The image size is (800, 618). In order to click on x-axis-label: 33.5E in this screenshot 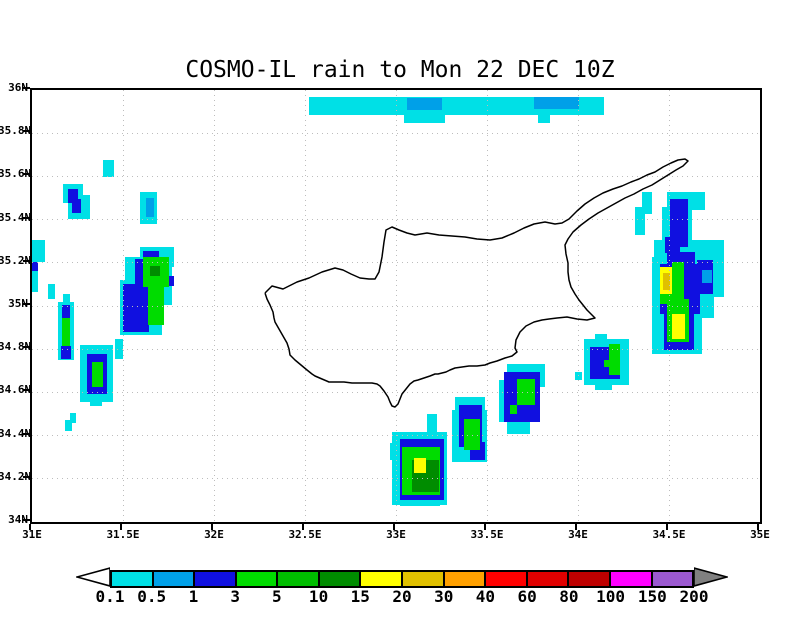, I will do `click(487, 534)`.